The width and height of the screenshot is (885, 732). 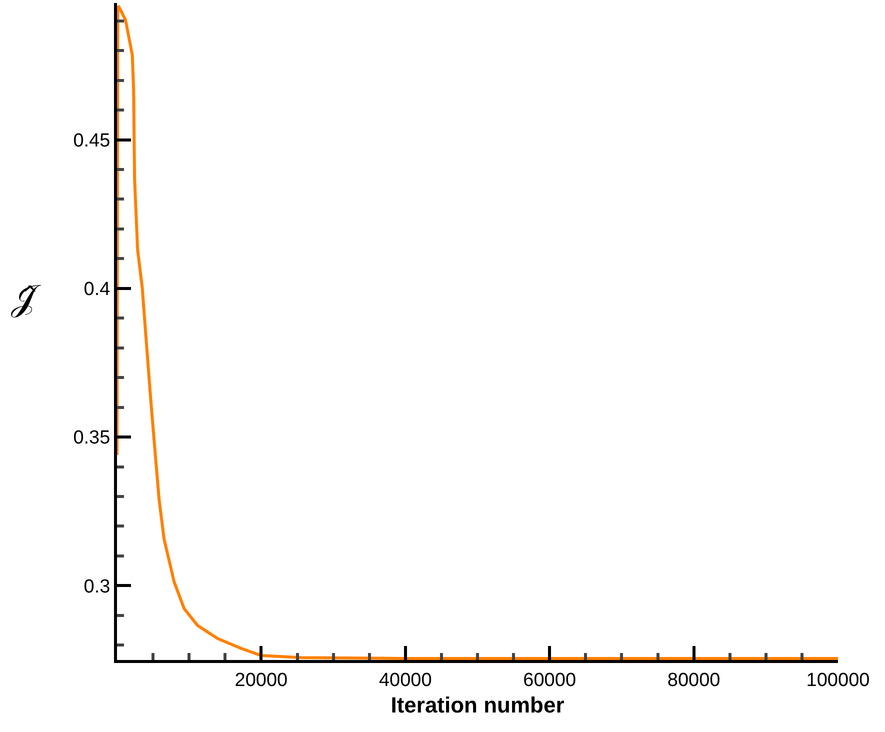 I want to click on x-tick-label: 20000, so click(x=261, y=680).